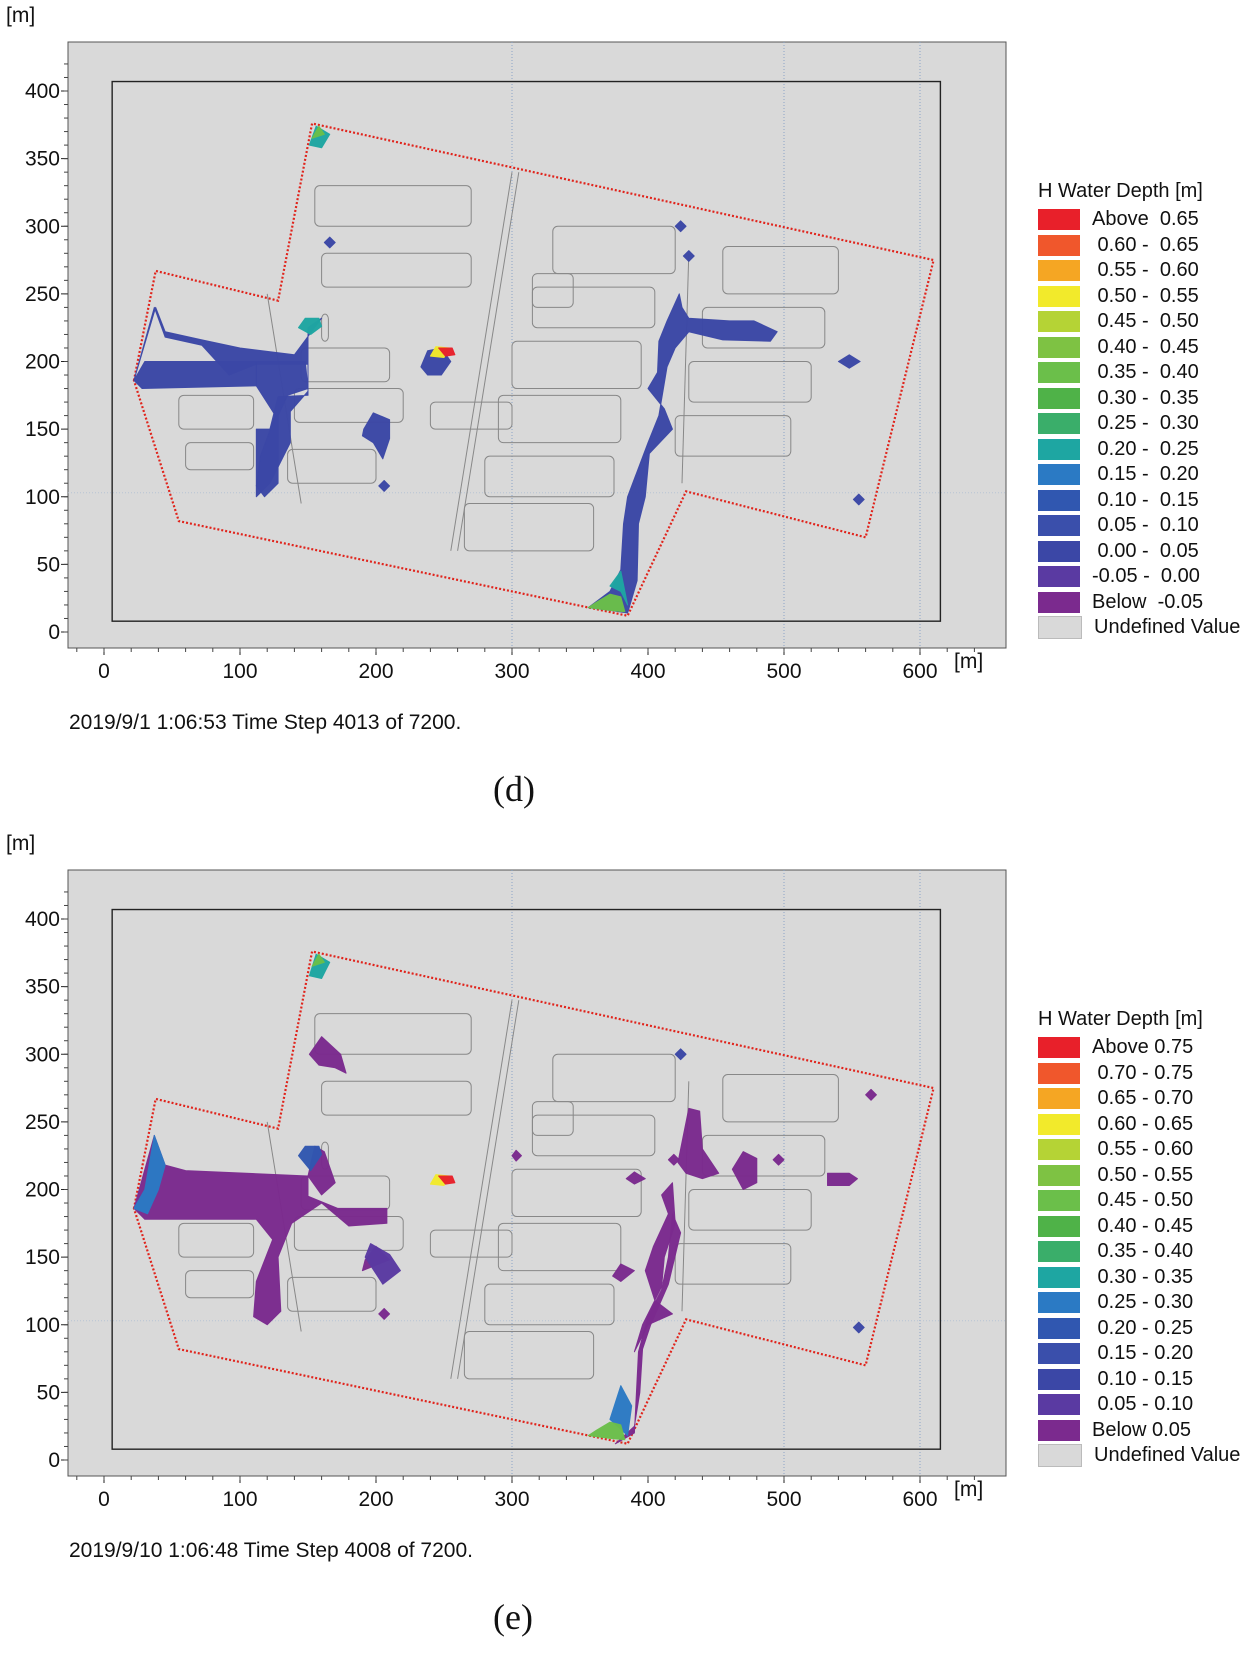  Describe the element at coordinates (1145, 219) in the screenshot. I see `legend-label: Above 0.65` at that location.